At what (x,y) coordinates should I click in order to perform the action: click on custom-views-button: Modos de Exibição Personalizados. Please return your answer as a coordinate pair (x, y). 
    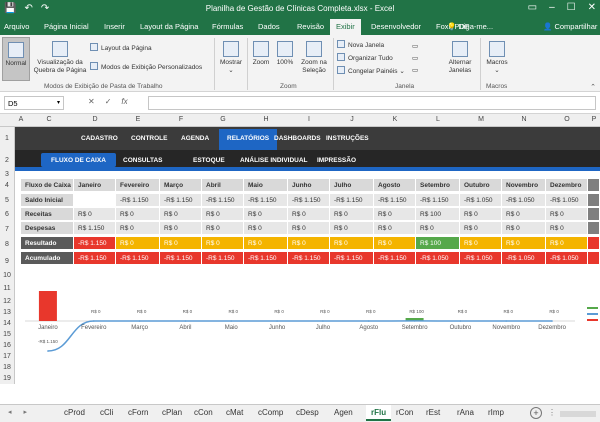
    Looking at the image, I should click on (146, 67).